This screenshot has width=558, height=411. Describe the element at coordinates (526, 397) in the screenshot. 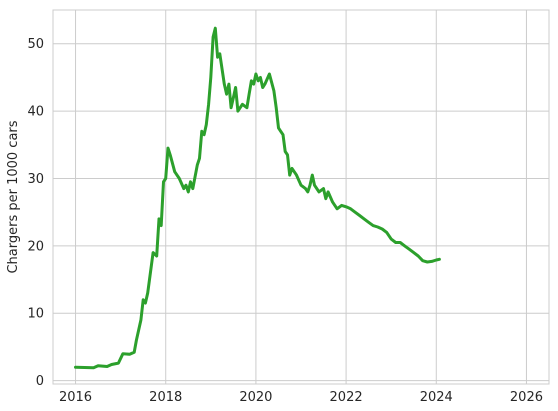

I see `x-tick-label: 2026` at that location.